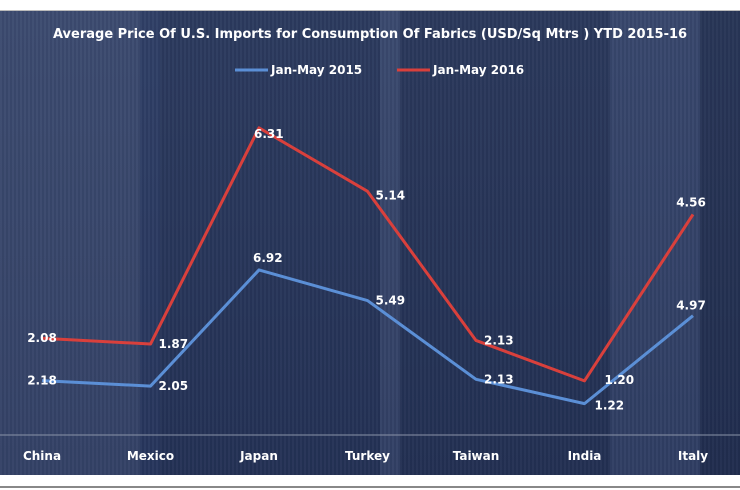  What do you see at coordinates (42, 338) in the screenshot?
I see `data-label: 2.08` at bounding box center [42, 338].